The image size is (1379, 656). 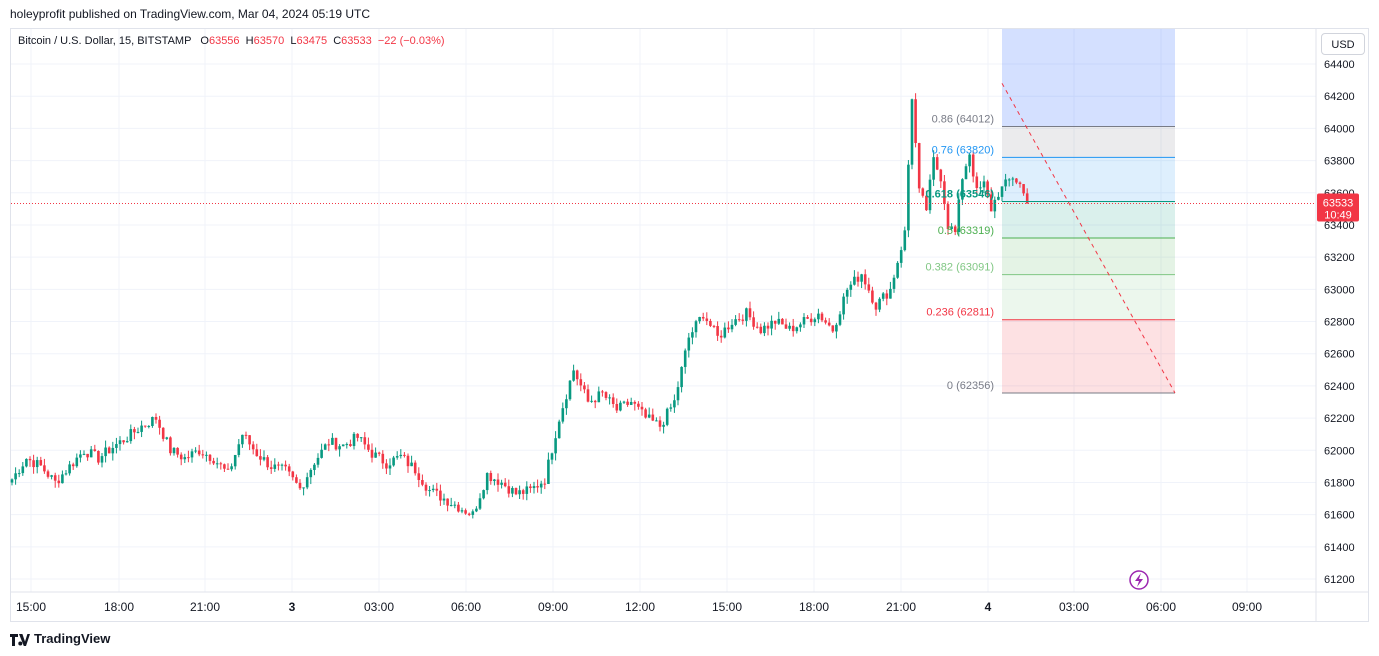 What do you see at coordinates (1339, 323) in the screenshot?
I see `price-tick-label: 62800` at bounding box center [1339, 323].